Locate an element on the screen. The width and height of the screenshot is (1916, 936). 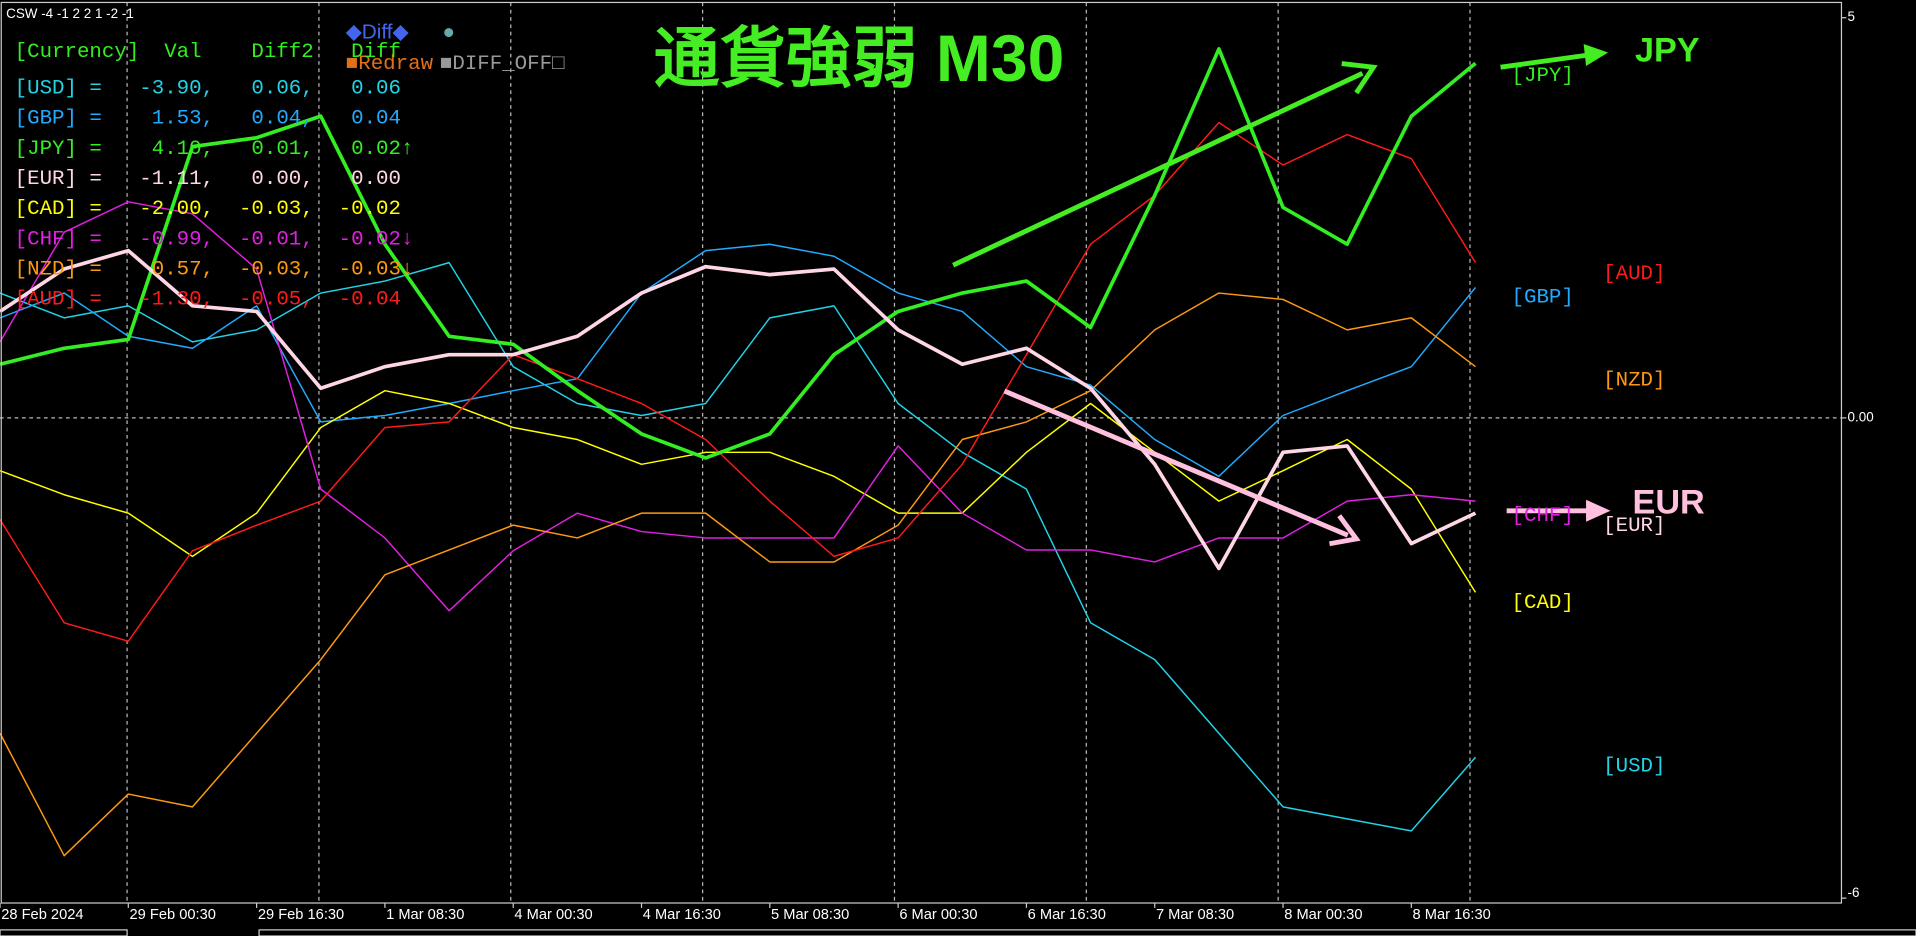
annotation: JPY is located at coordinates (1667, 51).